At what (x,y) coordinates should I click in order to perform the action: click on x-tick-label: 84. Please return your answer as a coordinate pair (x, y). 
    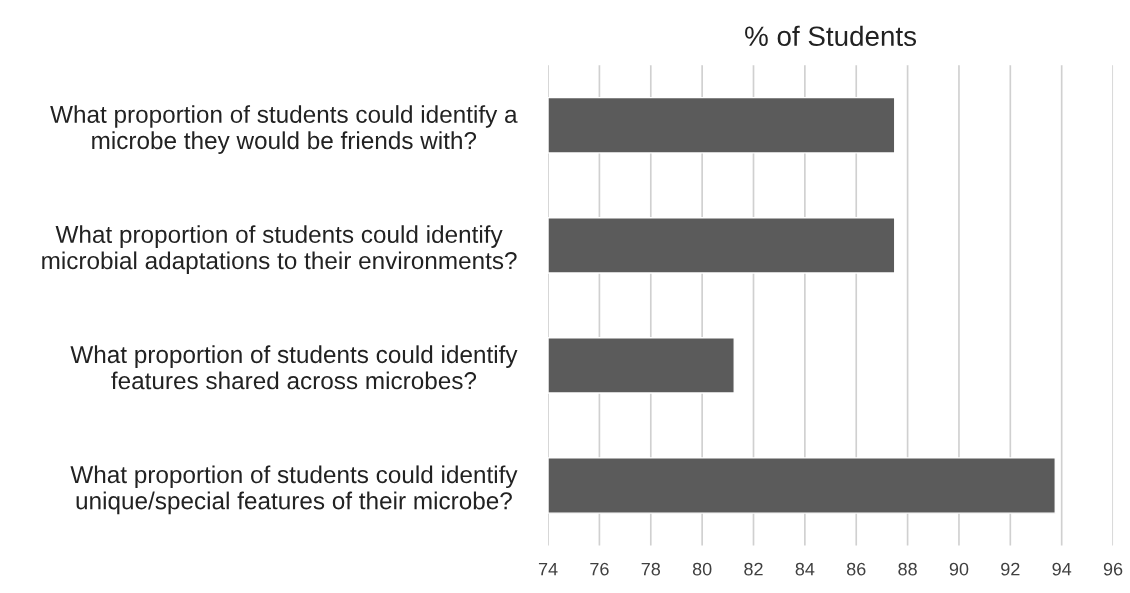
    Looking at the image, I should click on (805, 569).